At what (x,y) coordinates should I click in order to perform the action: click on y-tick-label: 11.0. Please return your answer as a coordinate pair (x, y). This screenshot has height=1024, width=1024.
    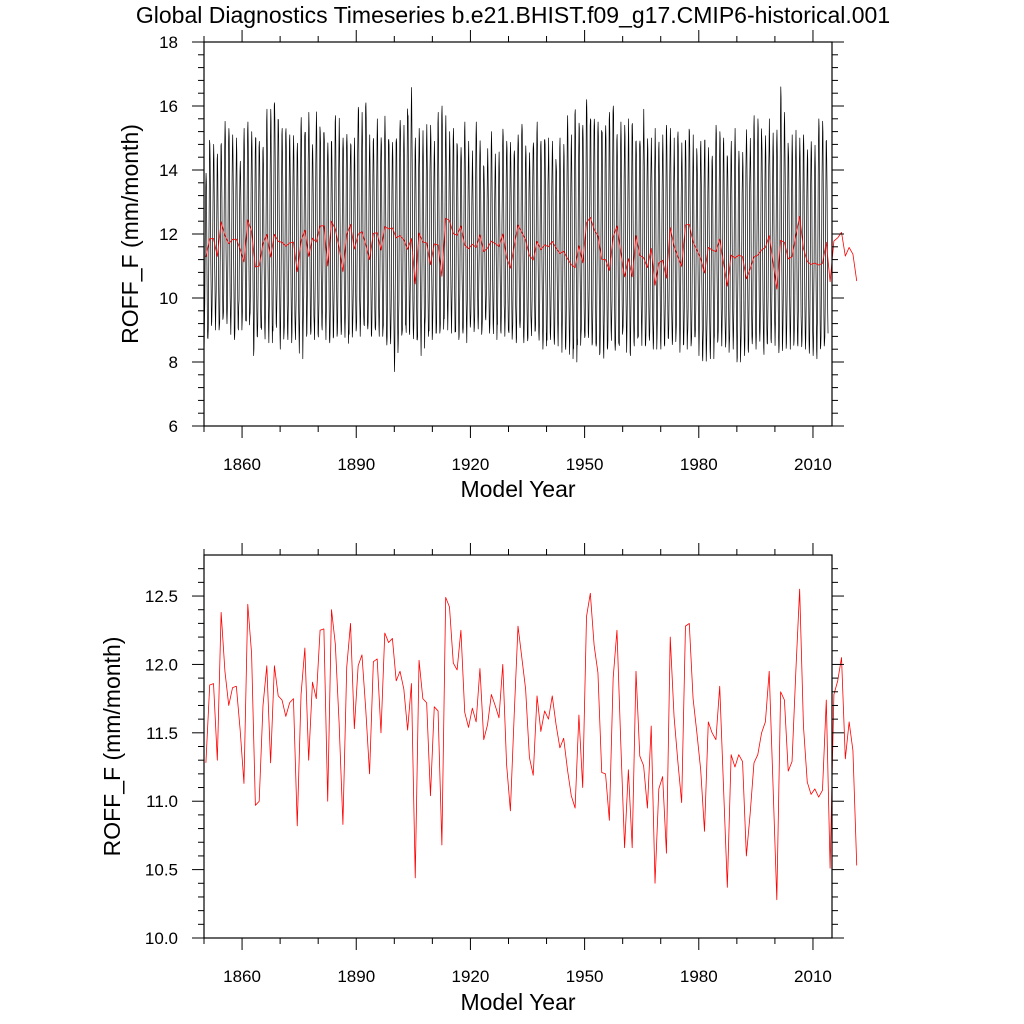
    Looking at the image, I should click on (162, 801).